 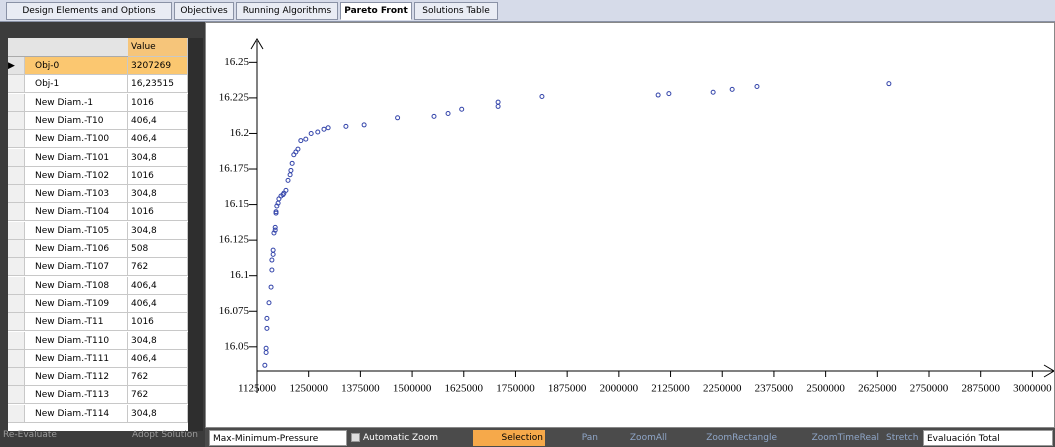 What do you see at coordinates (456, 11) in the screenshot?
I see `tab: Solutions Table` at bounding box center [456, 11].